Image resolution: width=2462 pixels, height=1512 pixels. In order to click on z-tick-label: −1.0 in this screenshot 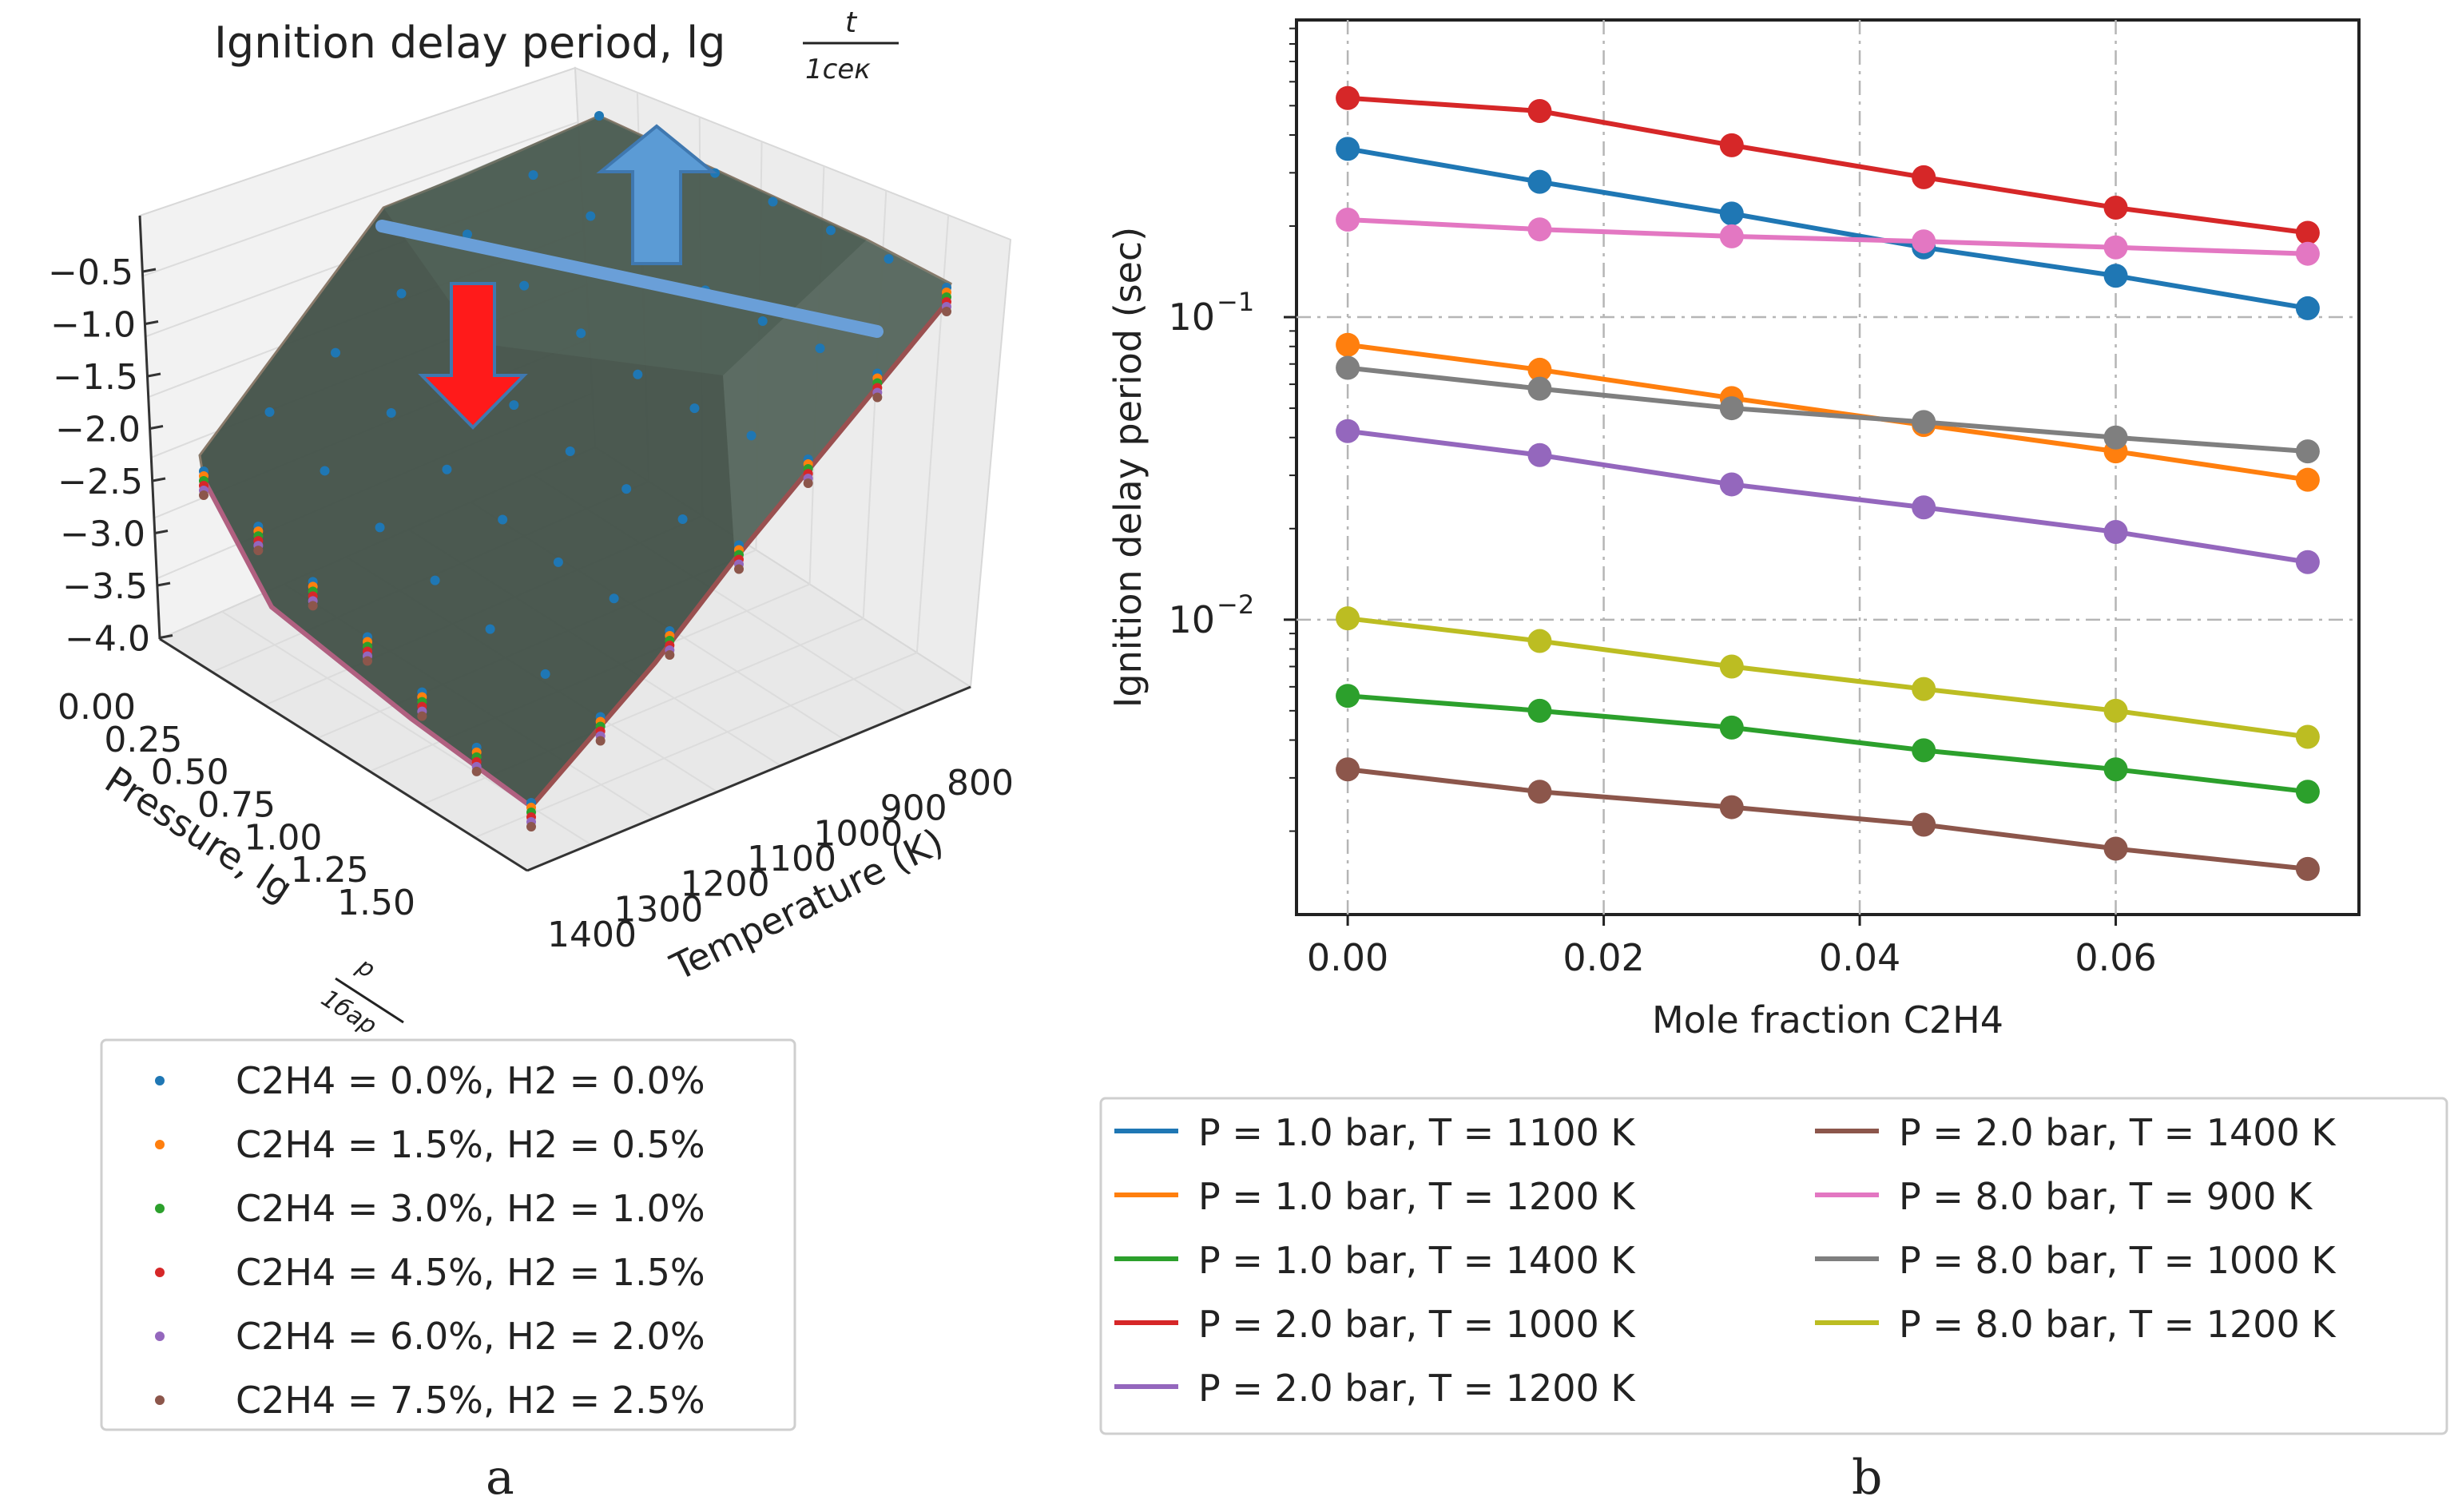, I will do `click(93, 325)`.